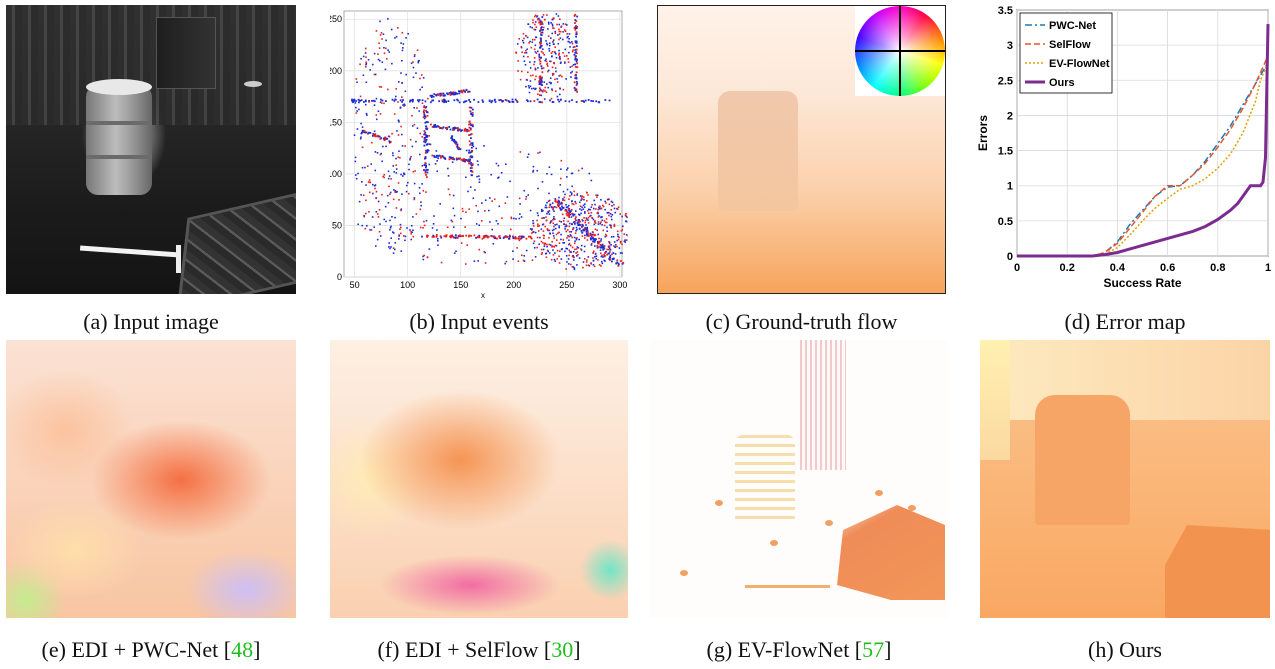 This screenshot has width=1275, height=669. What do you see at coordinates (787, 586) in the screenshot?
I see `flow-stick-region` at bounding box center [787, 586].